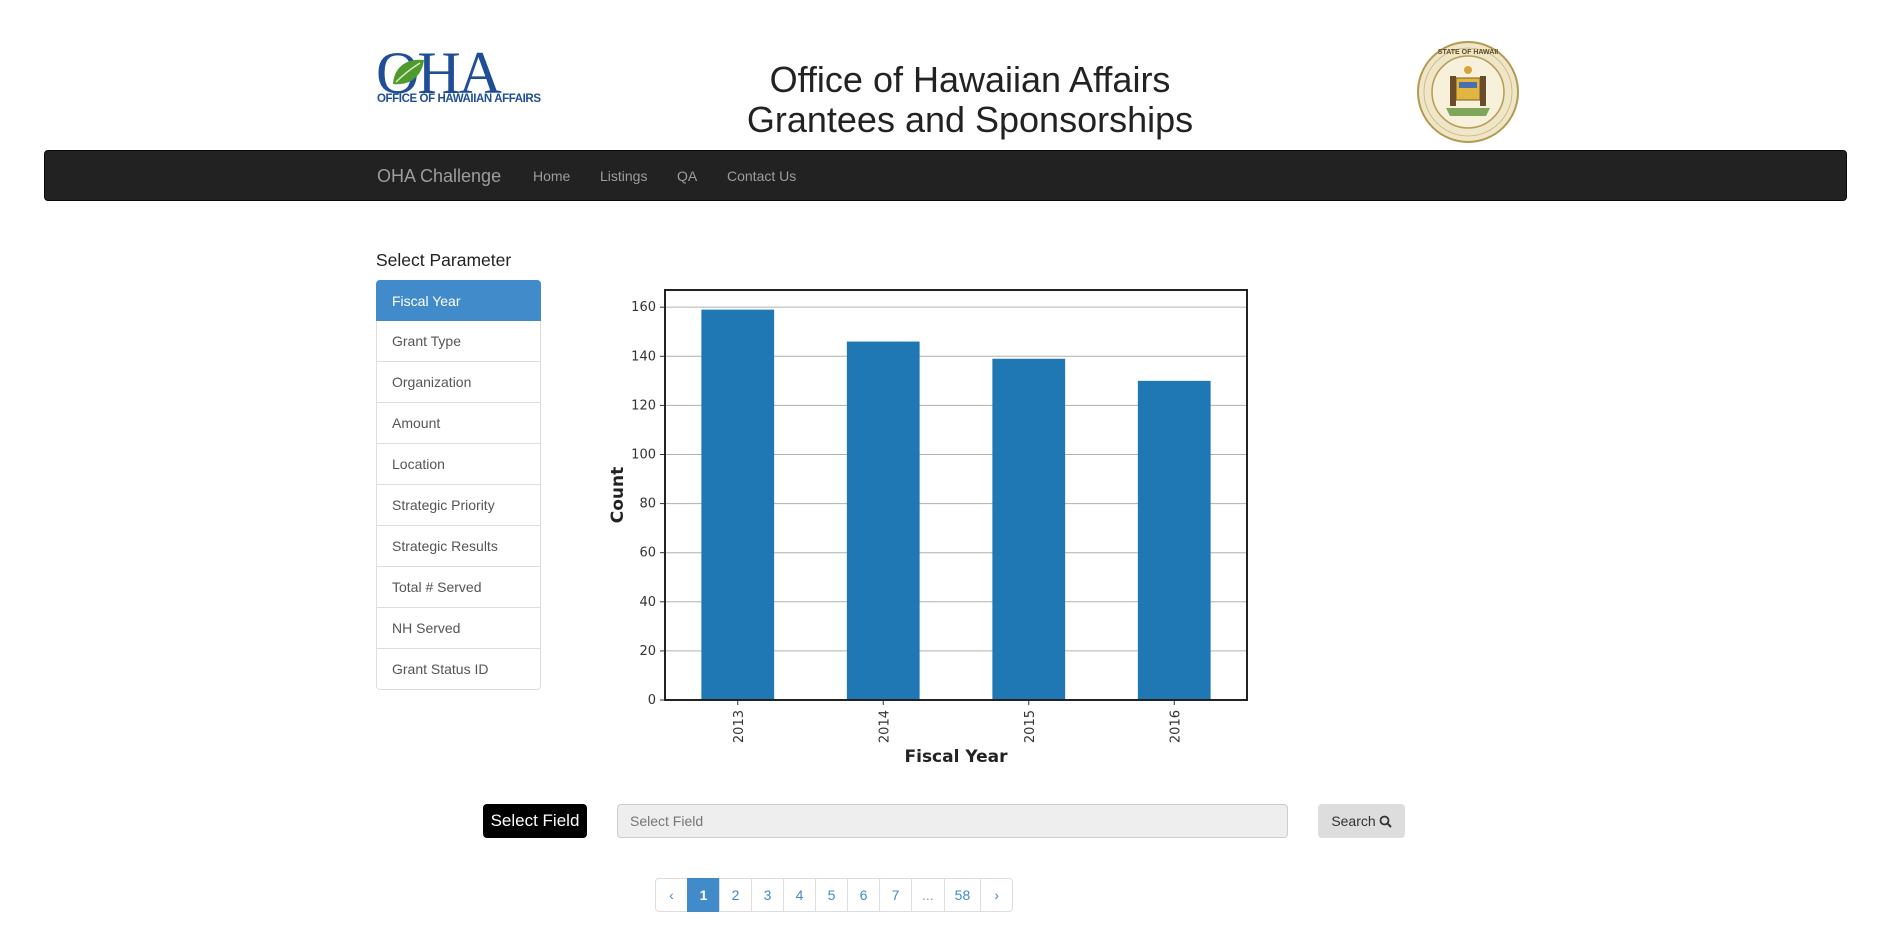 The image size is (1890, 929). I want to click on pagination-page-1: 1, so click(703, 895).